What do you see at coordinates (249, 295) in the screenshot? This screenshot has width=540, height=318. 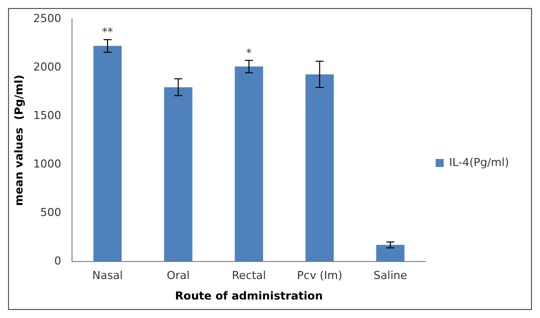 I see `x-axis-title: Route of administration` at bounding box center [249, 295].